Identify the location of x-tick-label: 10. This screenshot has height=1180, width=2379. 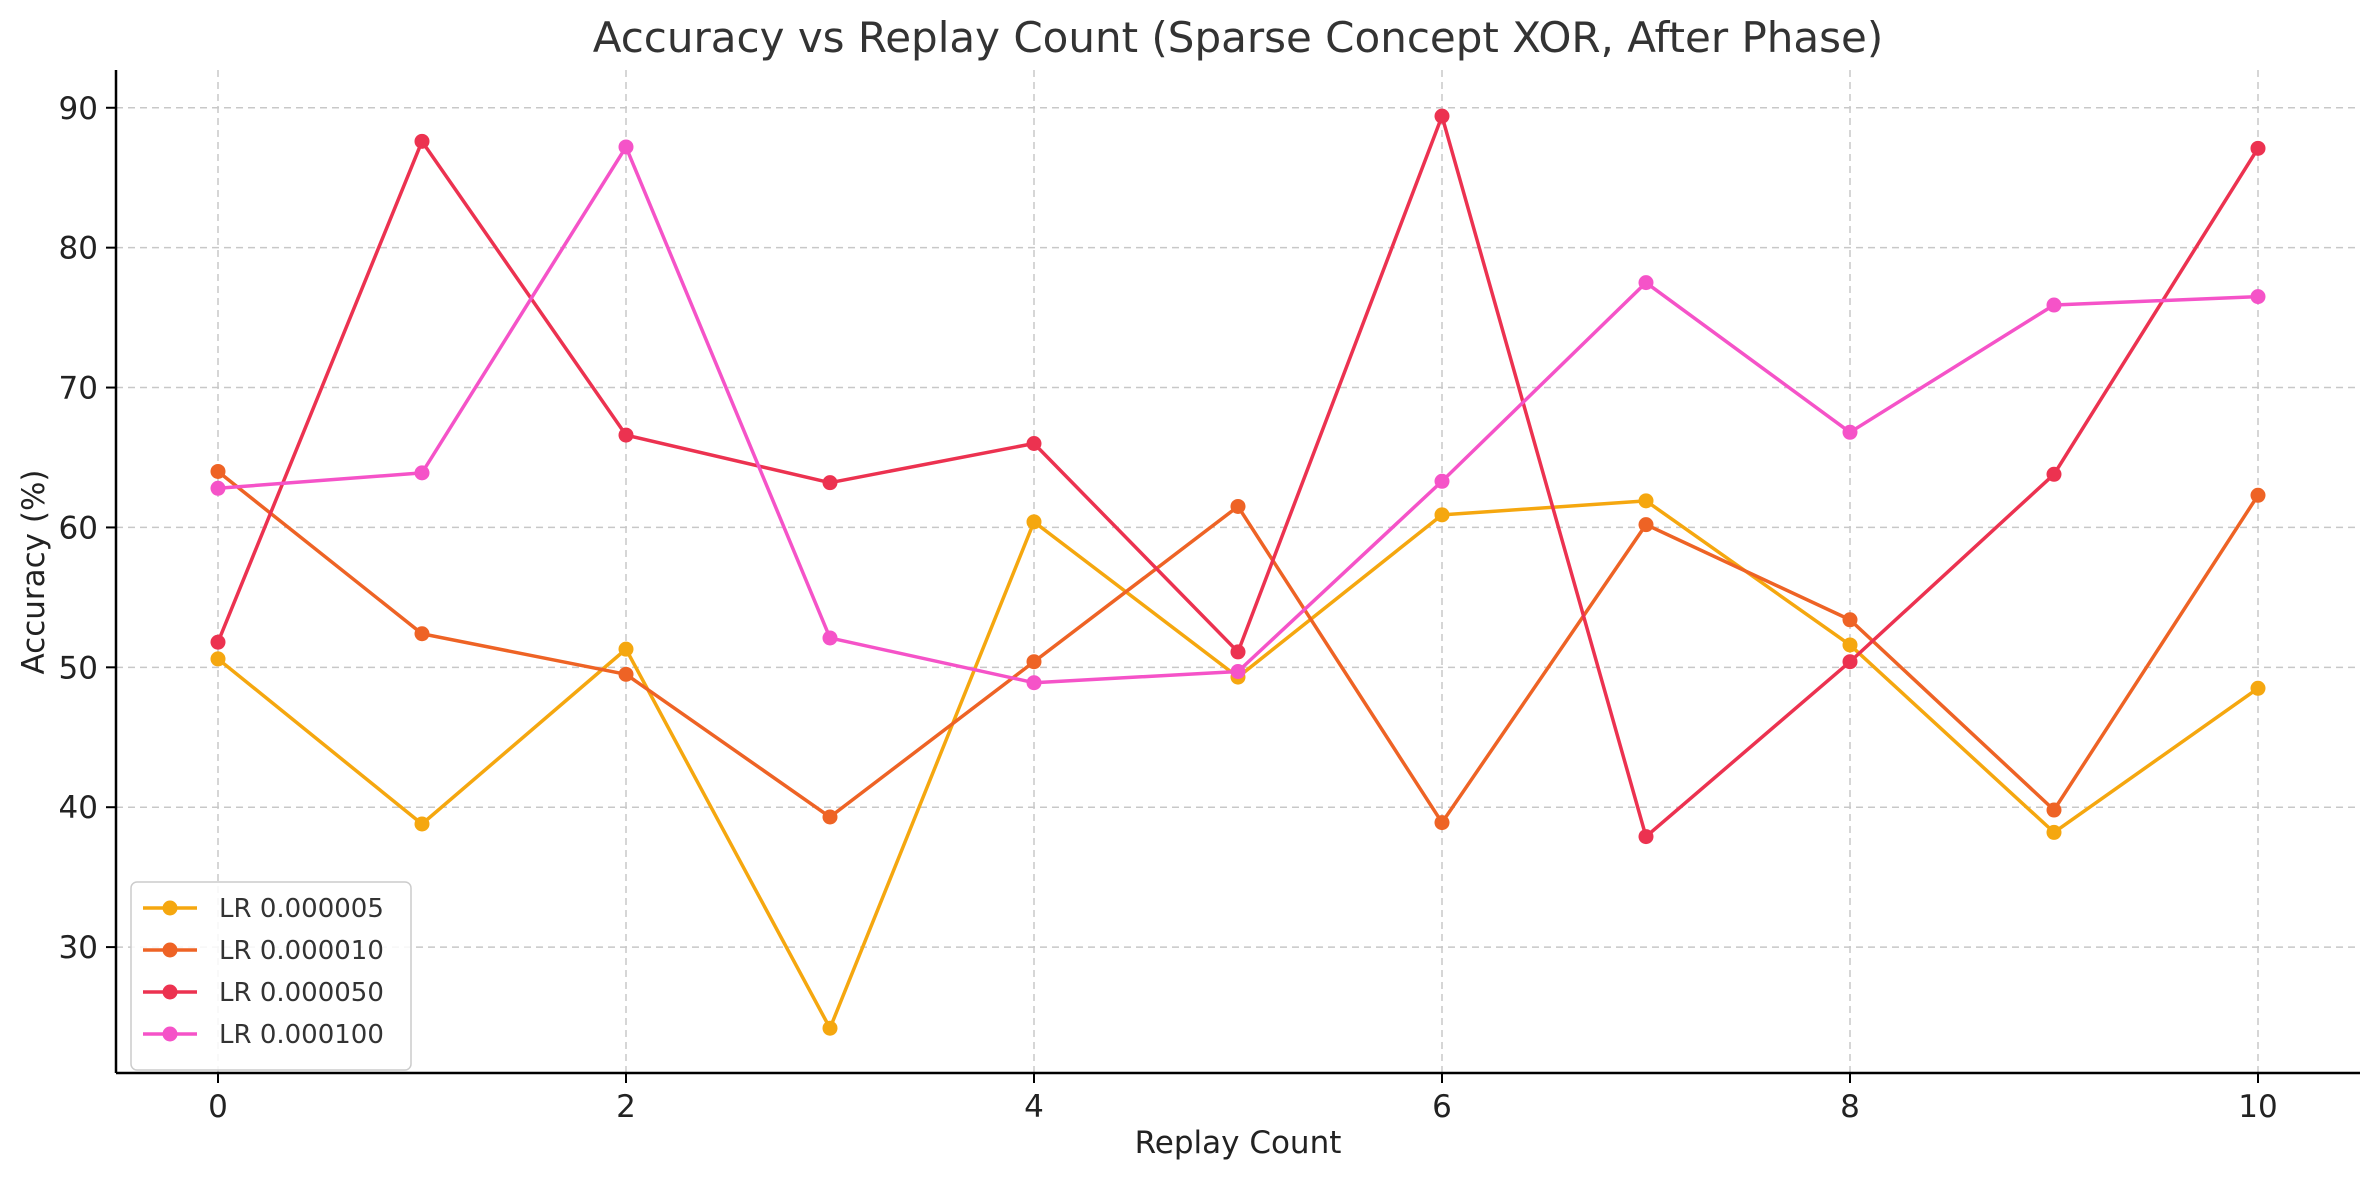
(2257, 1107).